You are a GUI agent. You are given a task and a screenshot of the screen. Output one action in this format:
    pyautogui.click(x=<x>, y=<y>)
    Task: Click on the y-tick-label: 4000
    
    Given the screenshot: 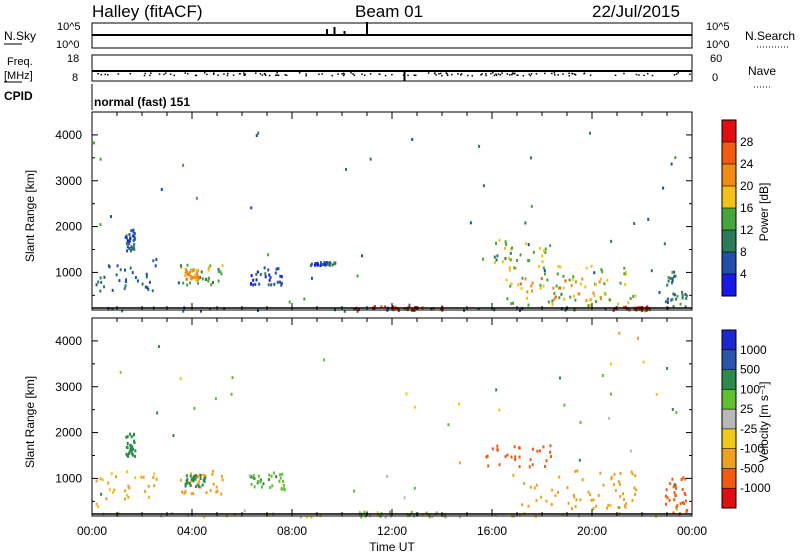 What is the action you would take?
    pyautogui.click(x=68, y=135)
    